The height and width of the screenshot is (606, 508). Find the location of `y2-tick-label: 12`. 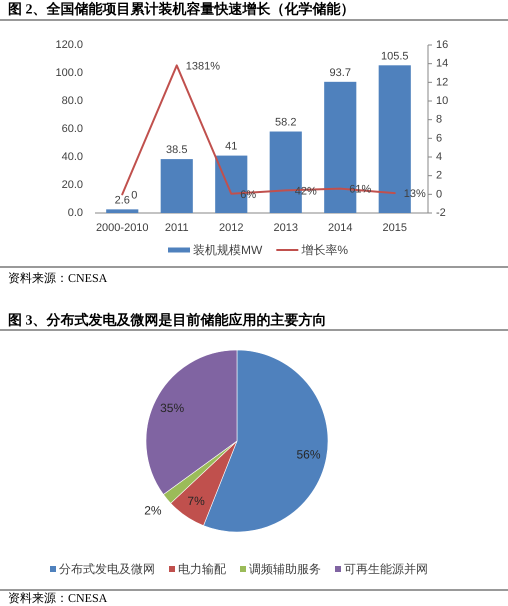

y2-tick-label: 12 is located at coordinates (442, 82).